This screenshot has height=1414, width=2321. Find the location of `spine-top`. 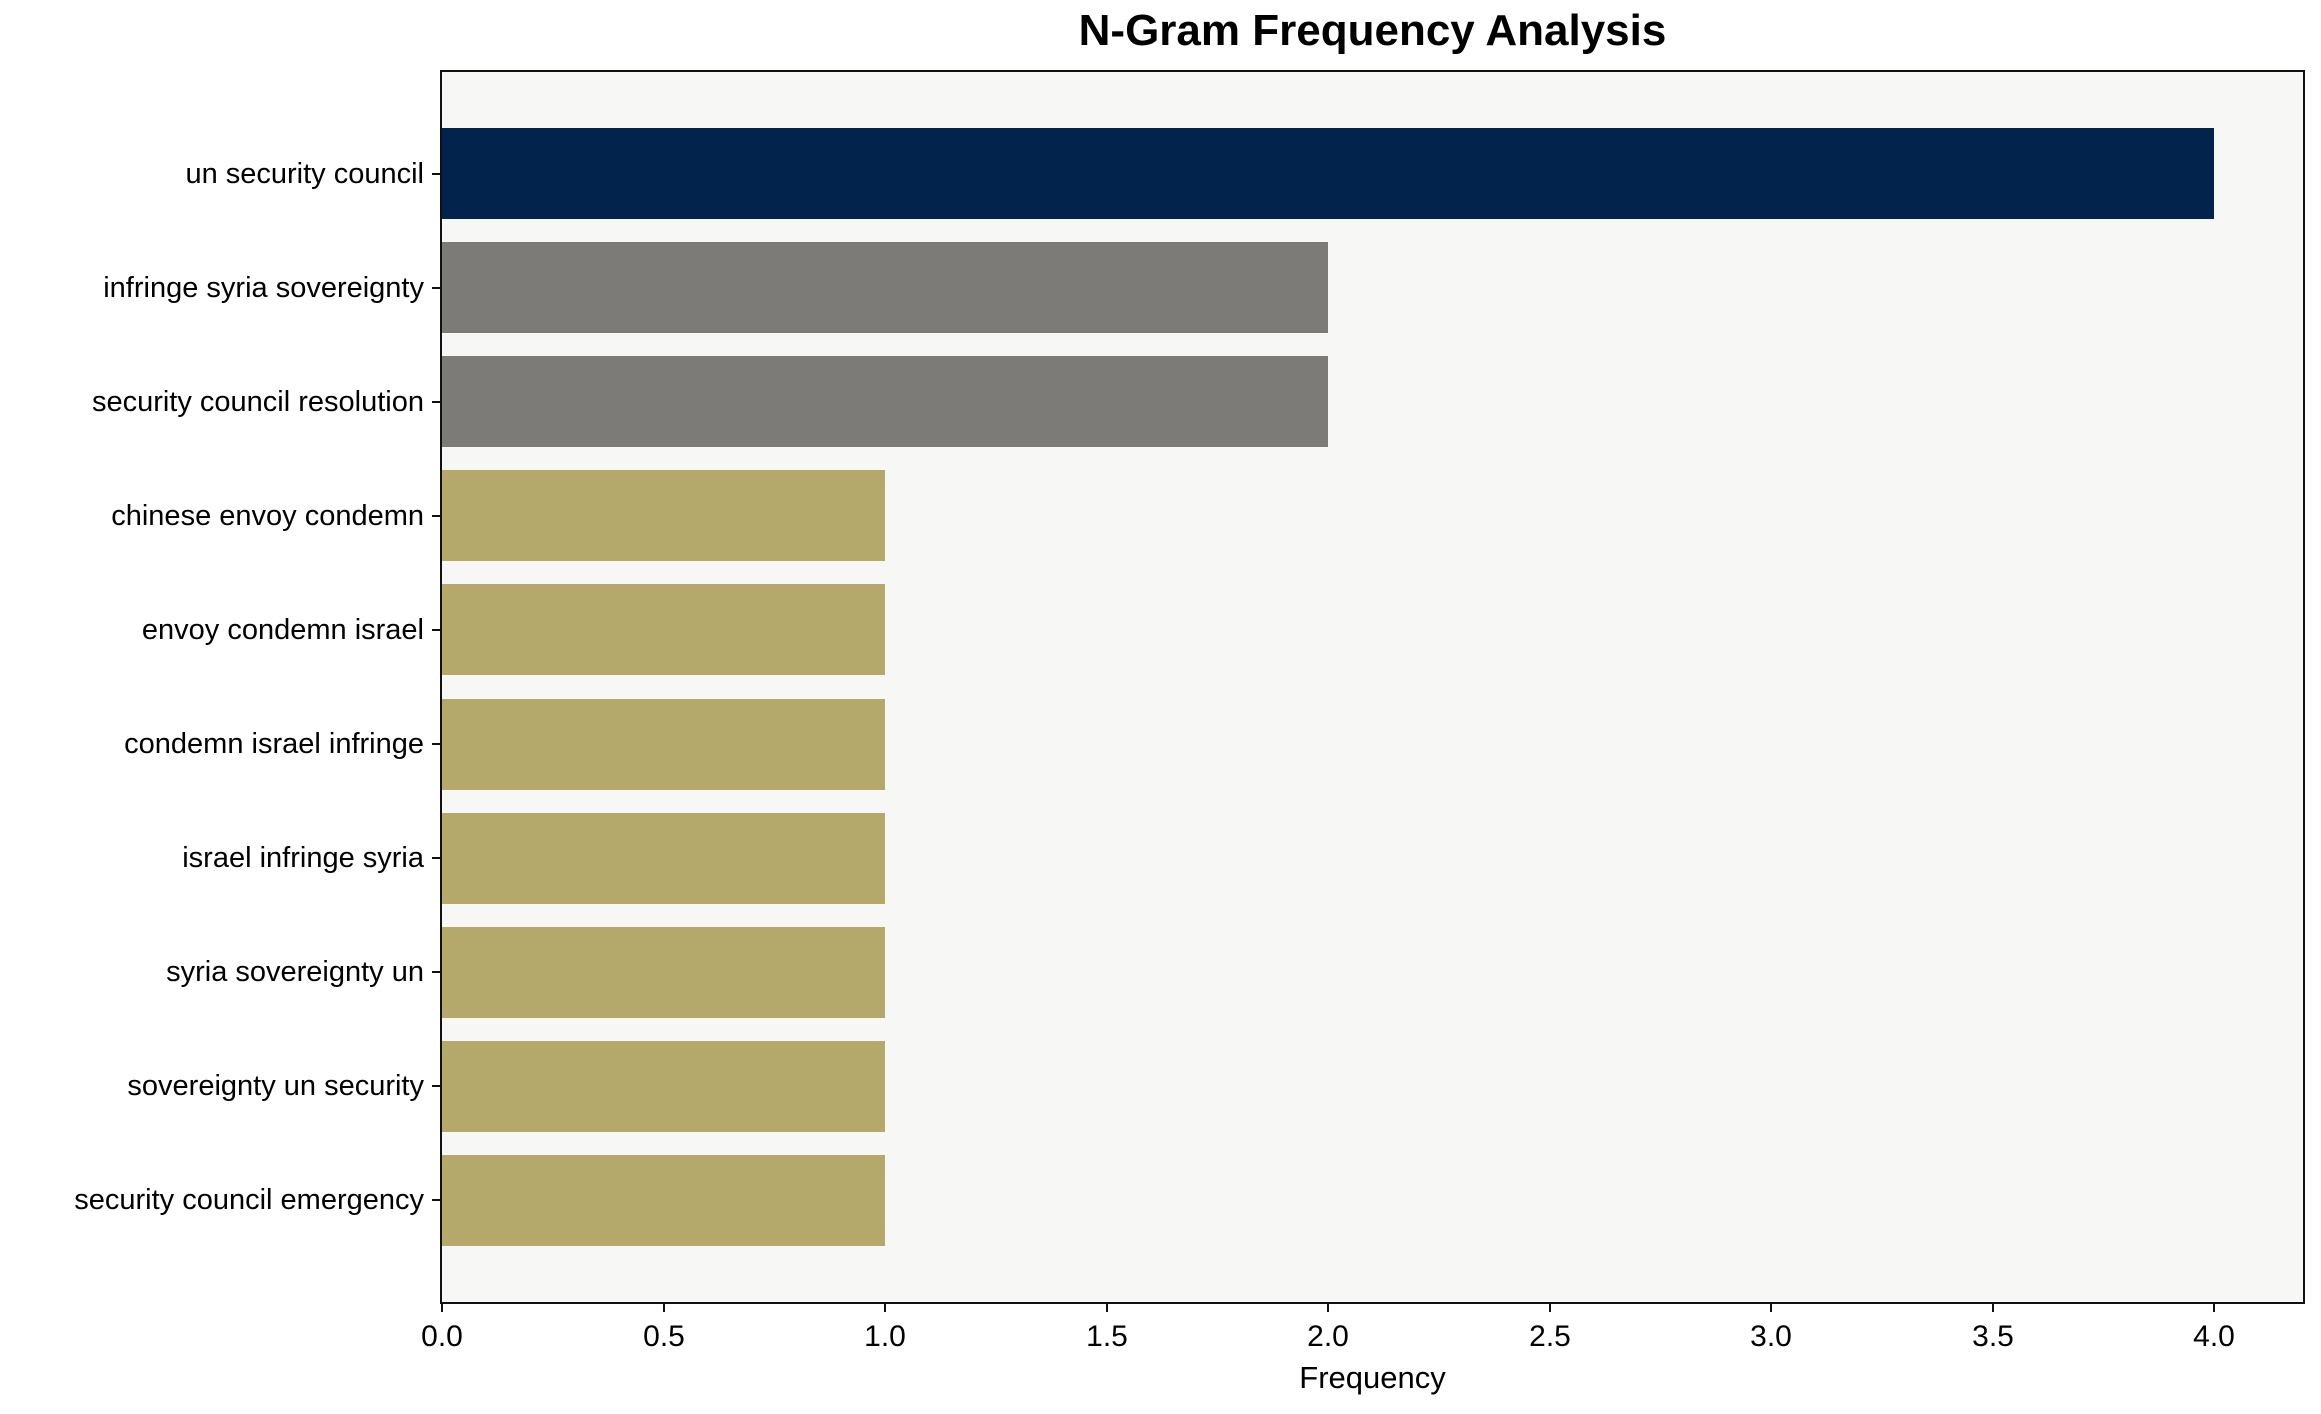

spine-top is located at coordinates (1372, 71).